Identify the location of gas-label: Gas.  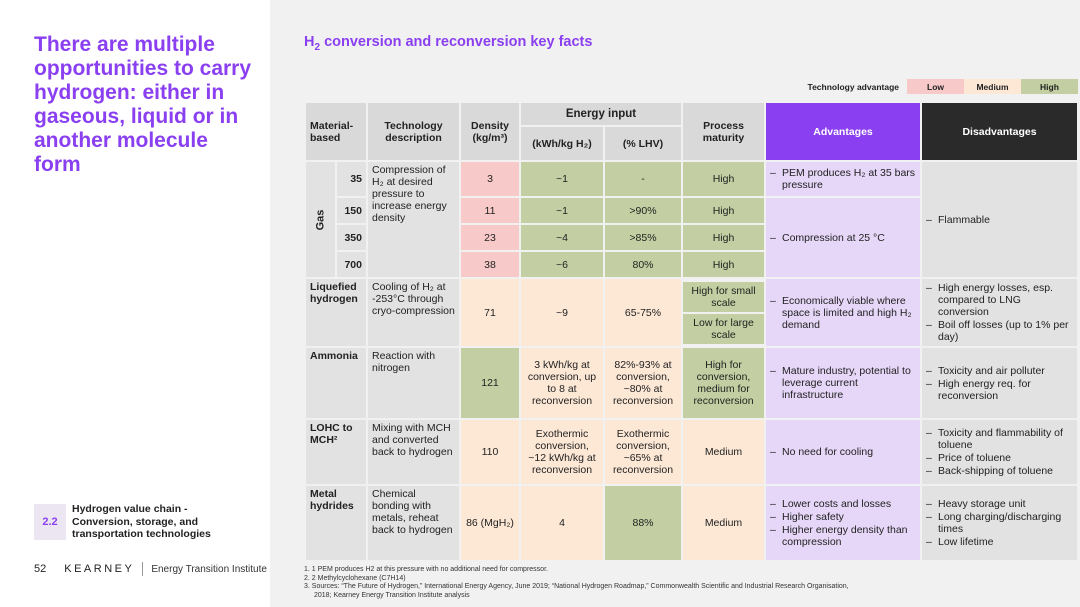
(320, 219).